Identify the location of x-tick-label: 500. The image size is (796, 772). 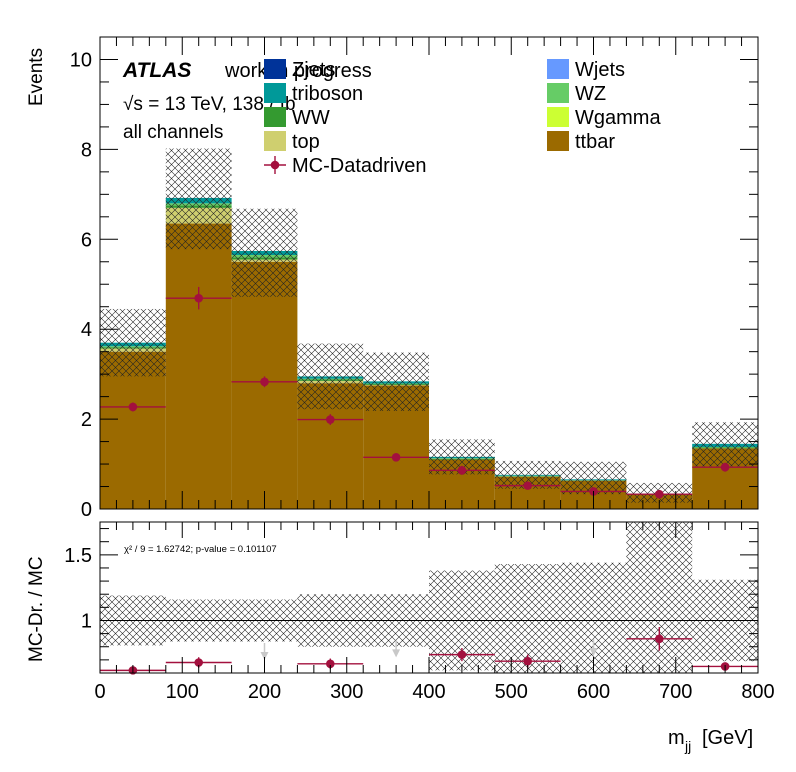
(511, 692).